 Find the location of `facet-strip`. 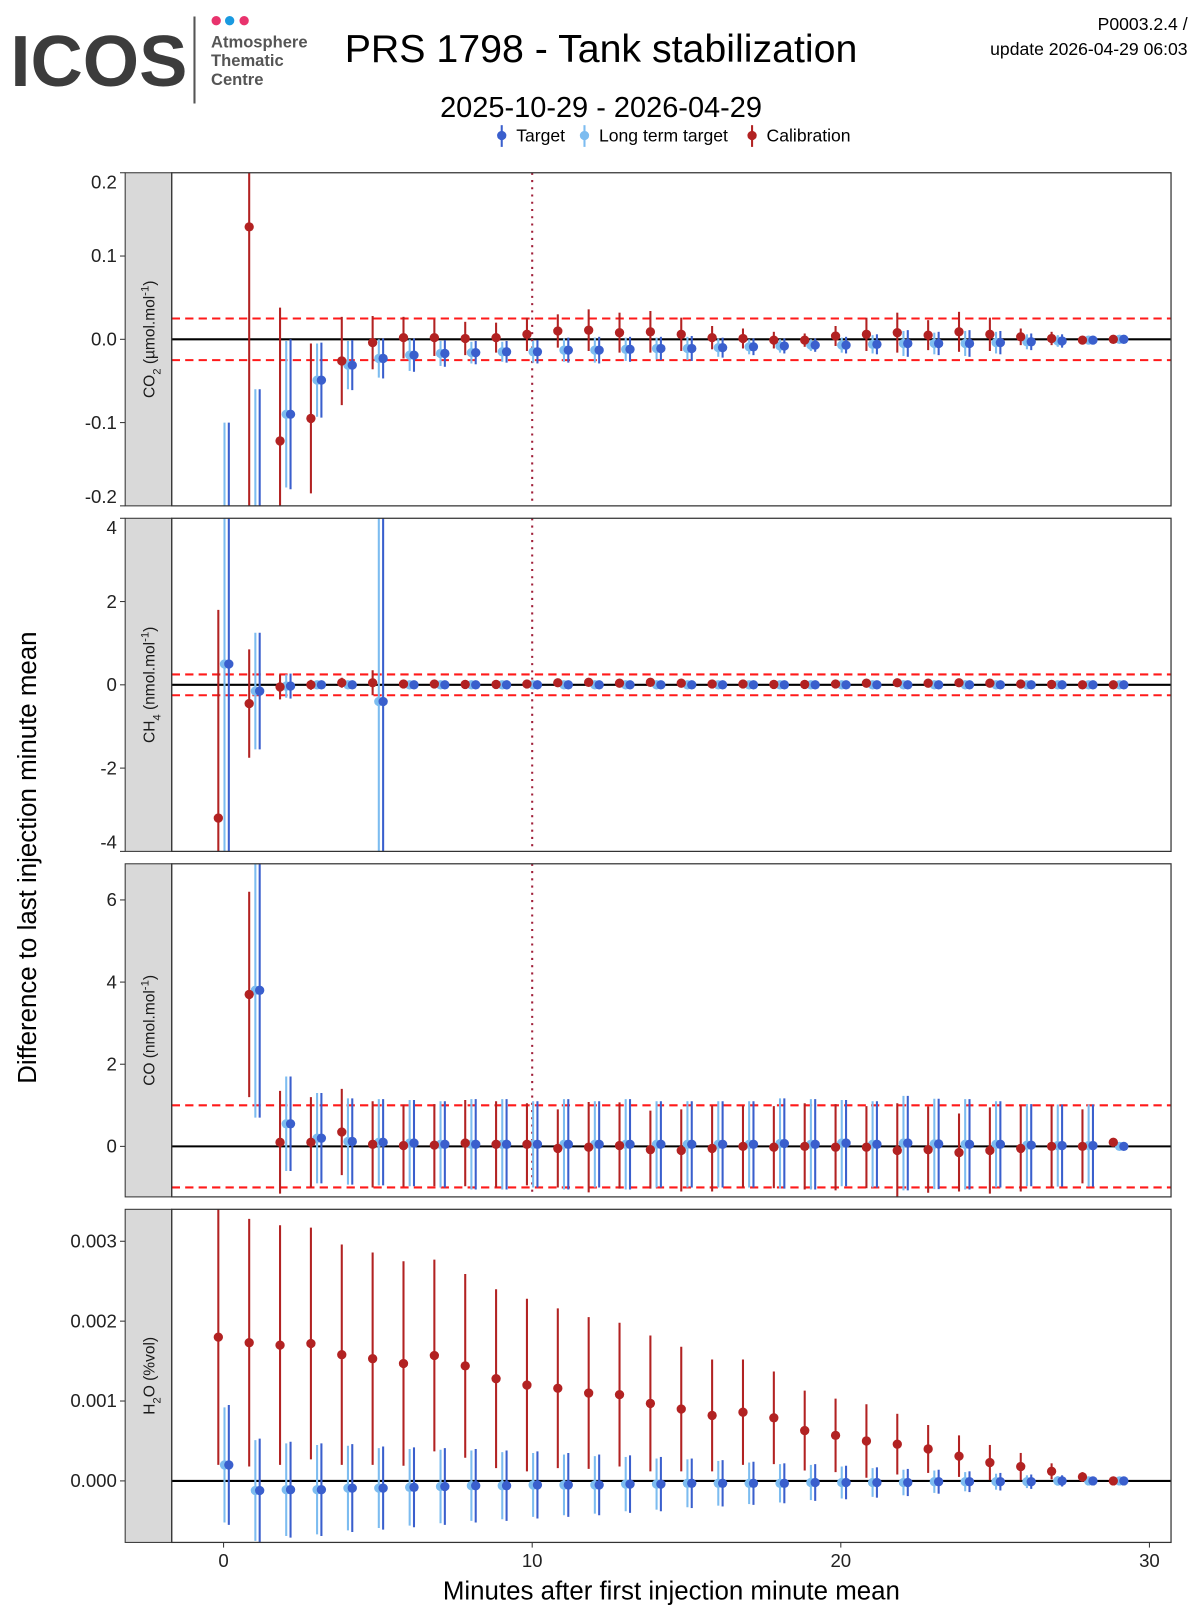

facet-strip is located at coordinates (148, 684).